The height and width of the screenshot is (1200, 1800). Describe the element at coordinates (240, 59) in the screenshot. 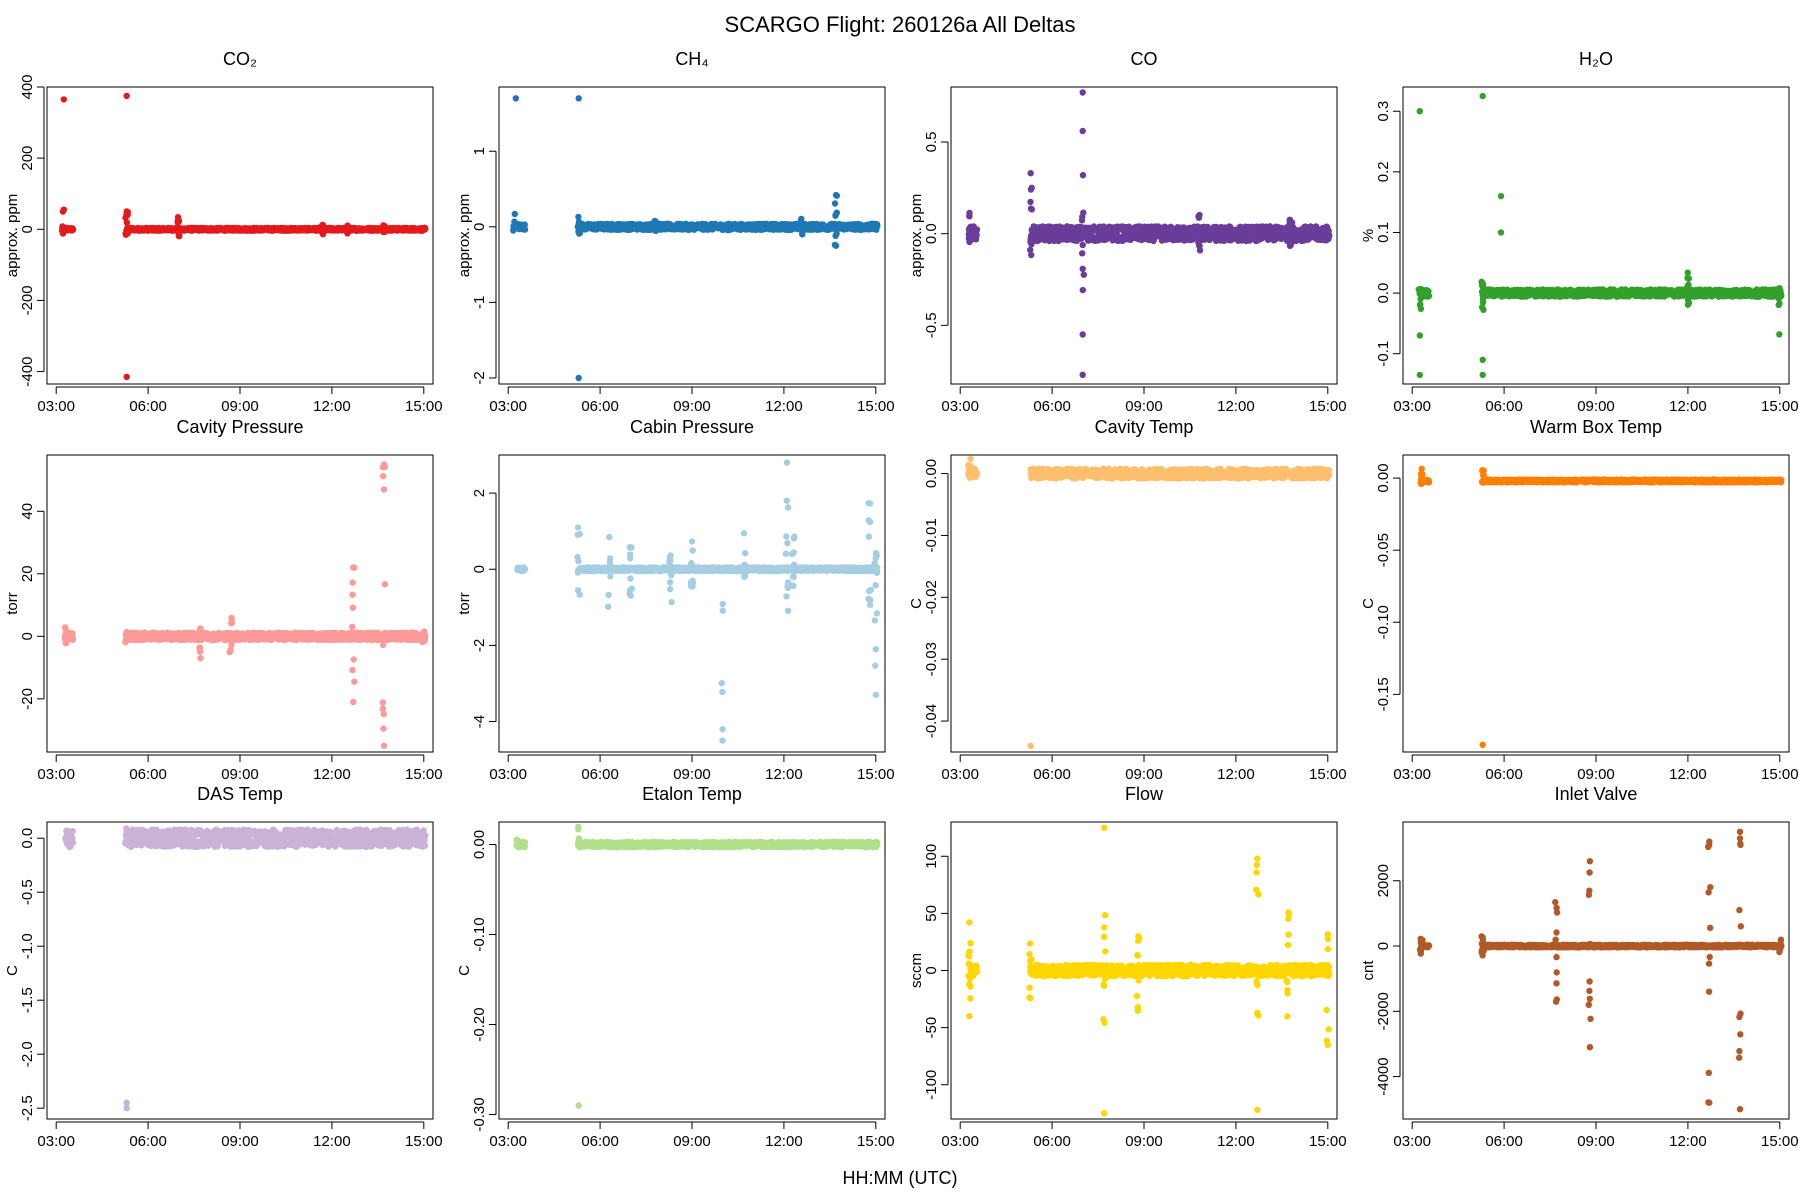

I see `panel-title: CO₂` at that location.